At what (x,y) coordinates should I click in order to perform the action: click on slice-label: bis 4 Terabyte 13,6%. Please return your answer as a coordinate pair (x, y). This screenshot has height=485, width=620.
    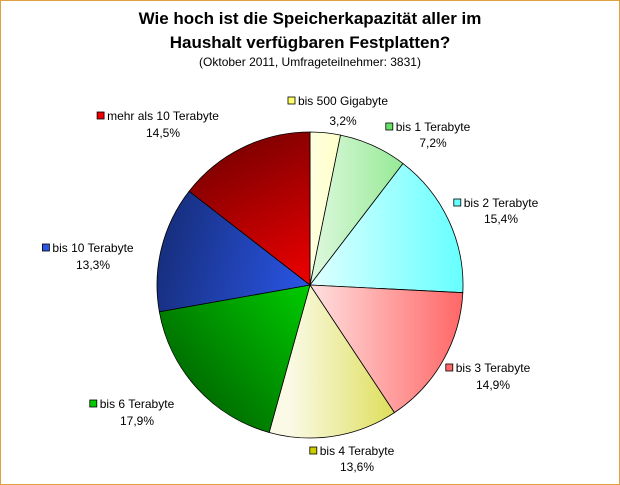
    Looking at the image, I should click on (352, 459).